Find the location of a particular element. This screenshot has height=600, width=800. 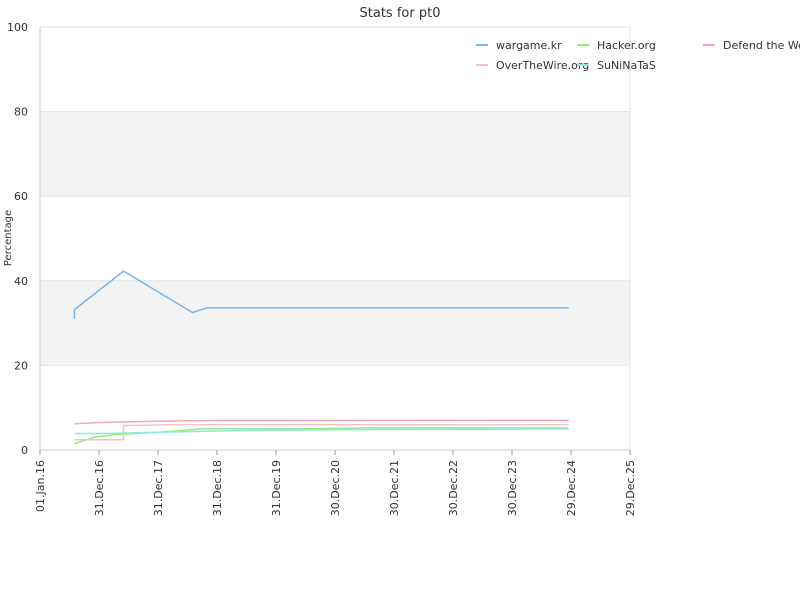

y-tick-label: 0 is located at coordinates (24, 450).